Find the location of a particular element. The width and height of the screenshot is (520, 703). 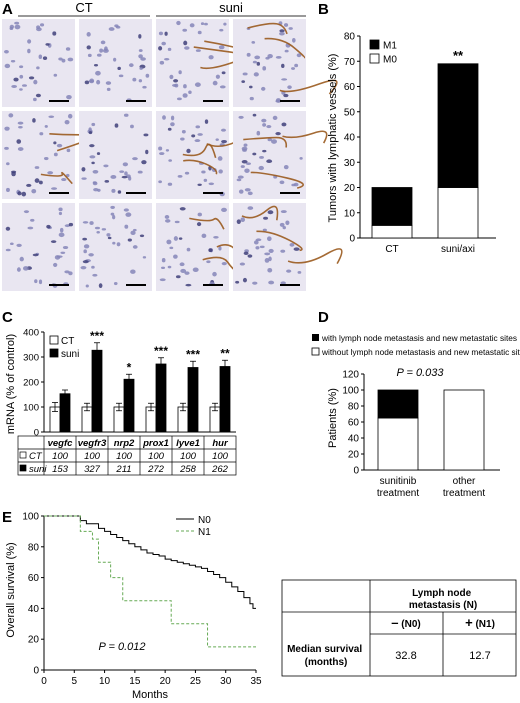

legend-swatch-without is located at coordinates (315, 351).